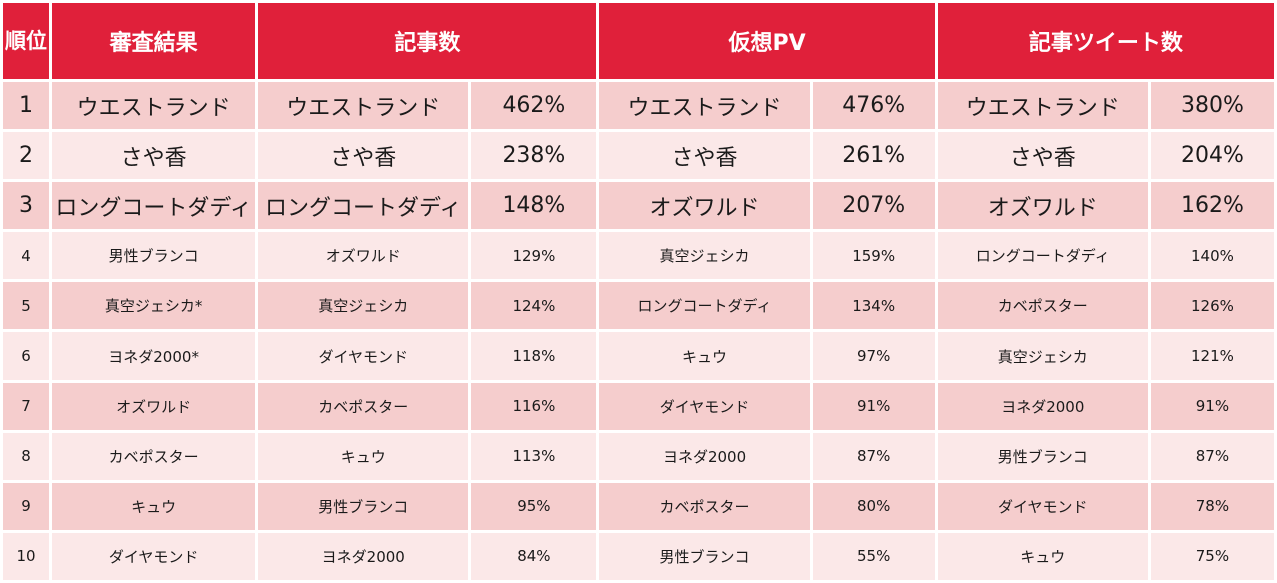 This screenshot has height=583, width=1277. Describe the element at coordinates (154, 406) in the screenshot. I see `judge-cell: オズワルド` at that location.